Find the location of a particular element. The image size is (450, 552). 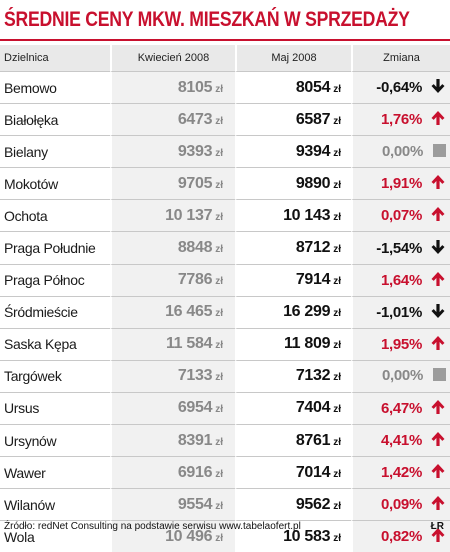

table-row: Bemowo 8105 zł 8054 zł -0,64% is located at coordinates (225, 87).